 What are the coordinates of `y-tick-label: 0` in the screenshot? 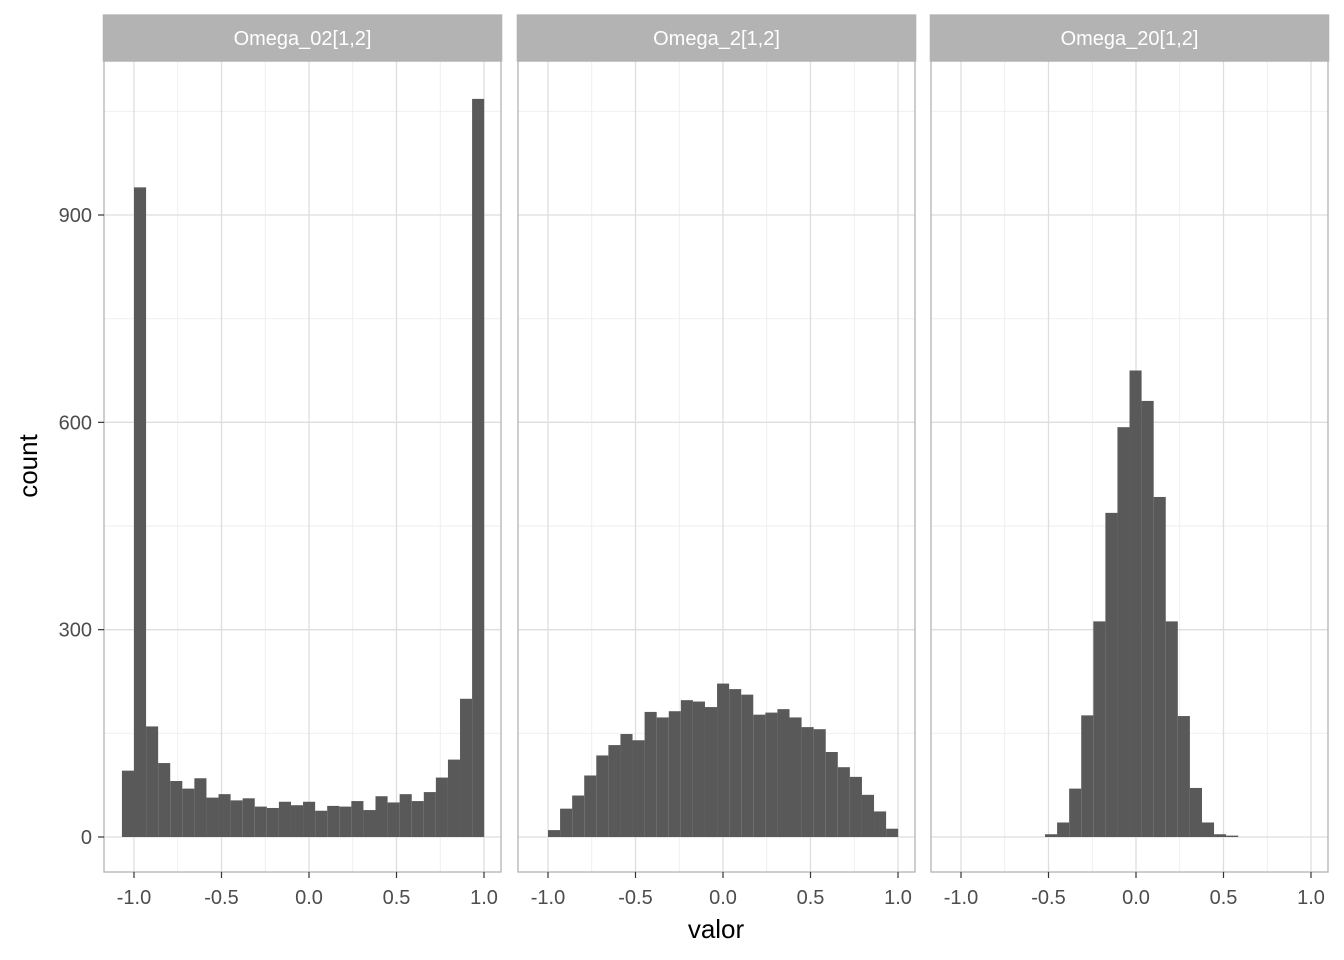 It's located at (86, 838).